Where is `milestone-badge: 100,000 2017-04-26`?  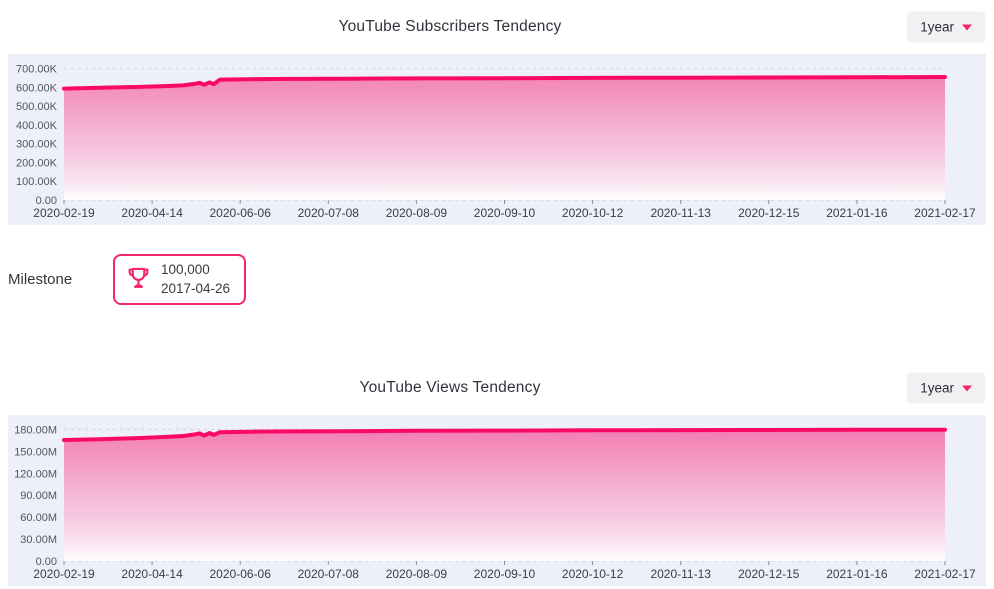 milestone-badge: 100,000 2017-04-26 is located at coordinates (180, 279).